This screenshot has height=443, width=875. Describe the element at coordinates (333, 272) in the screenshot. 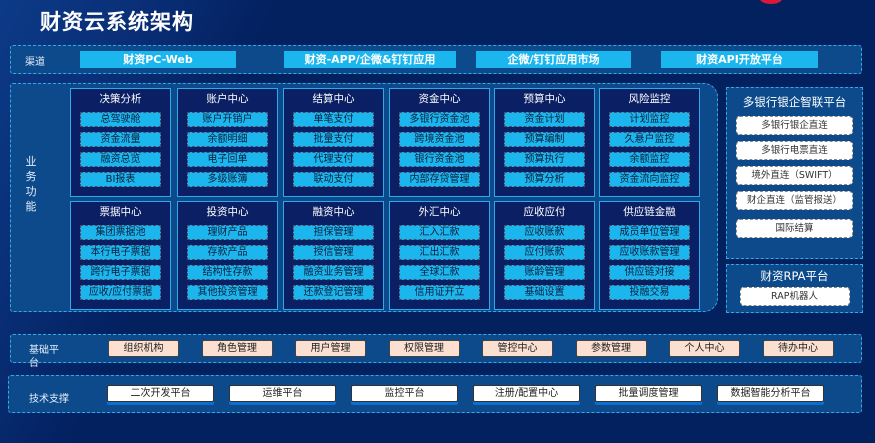

I see `module-item: 融资业务管理` at that location.